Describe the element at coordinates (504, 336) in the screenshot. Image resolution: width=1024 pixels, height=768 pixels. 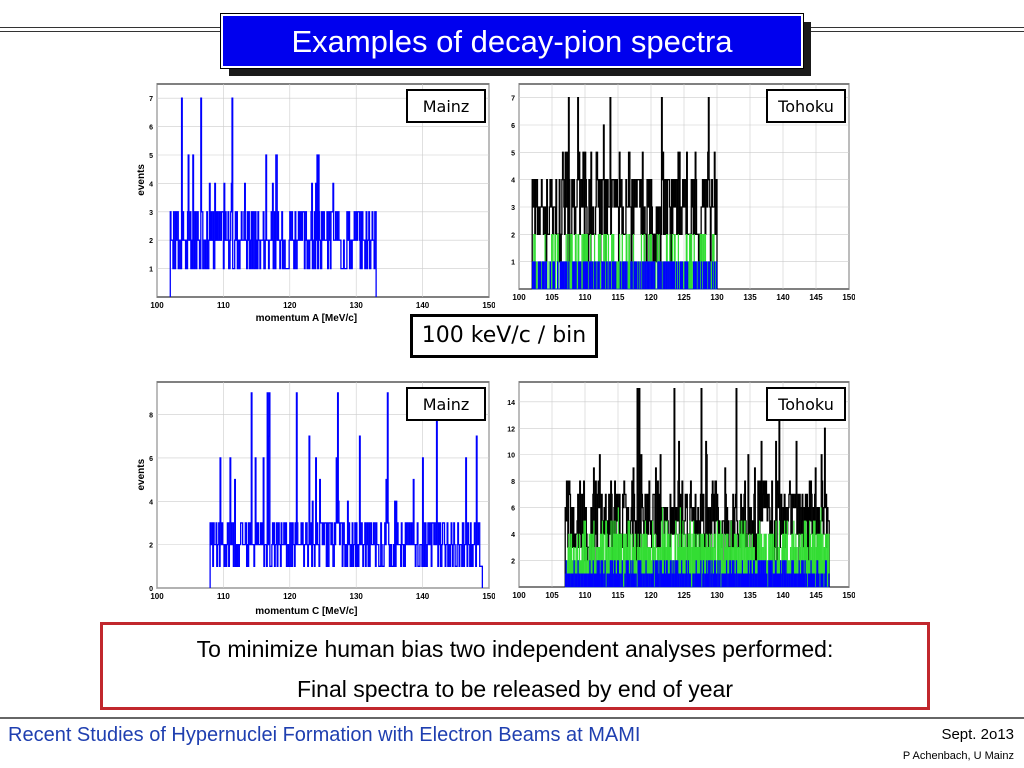
I see `bin-width-label: 100 keV/c / bin` at that location.